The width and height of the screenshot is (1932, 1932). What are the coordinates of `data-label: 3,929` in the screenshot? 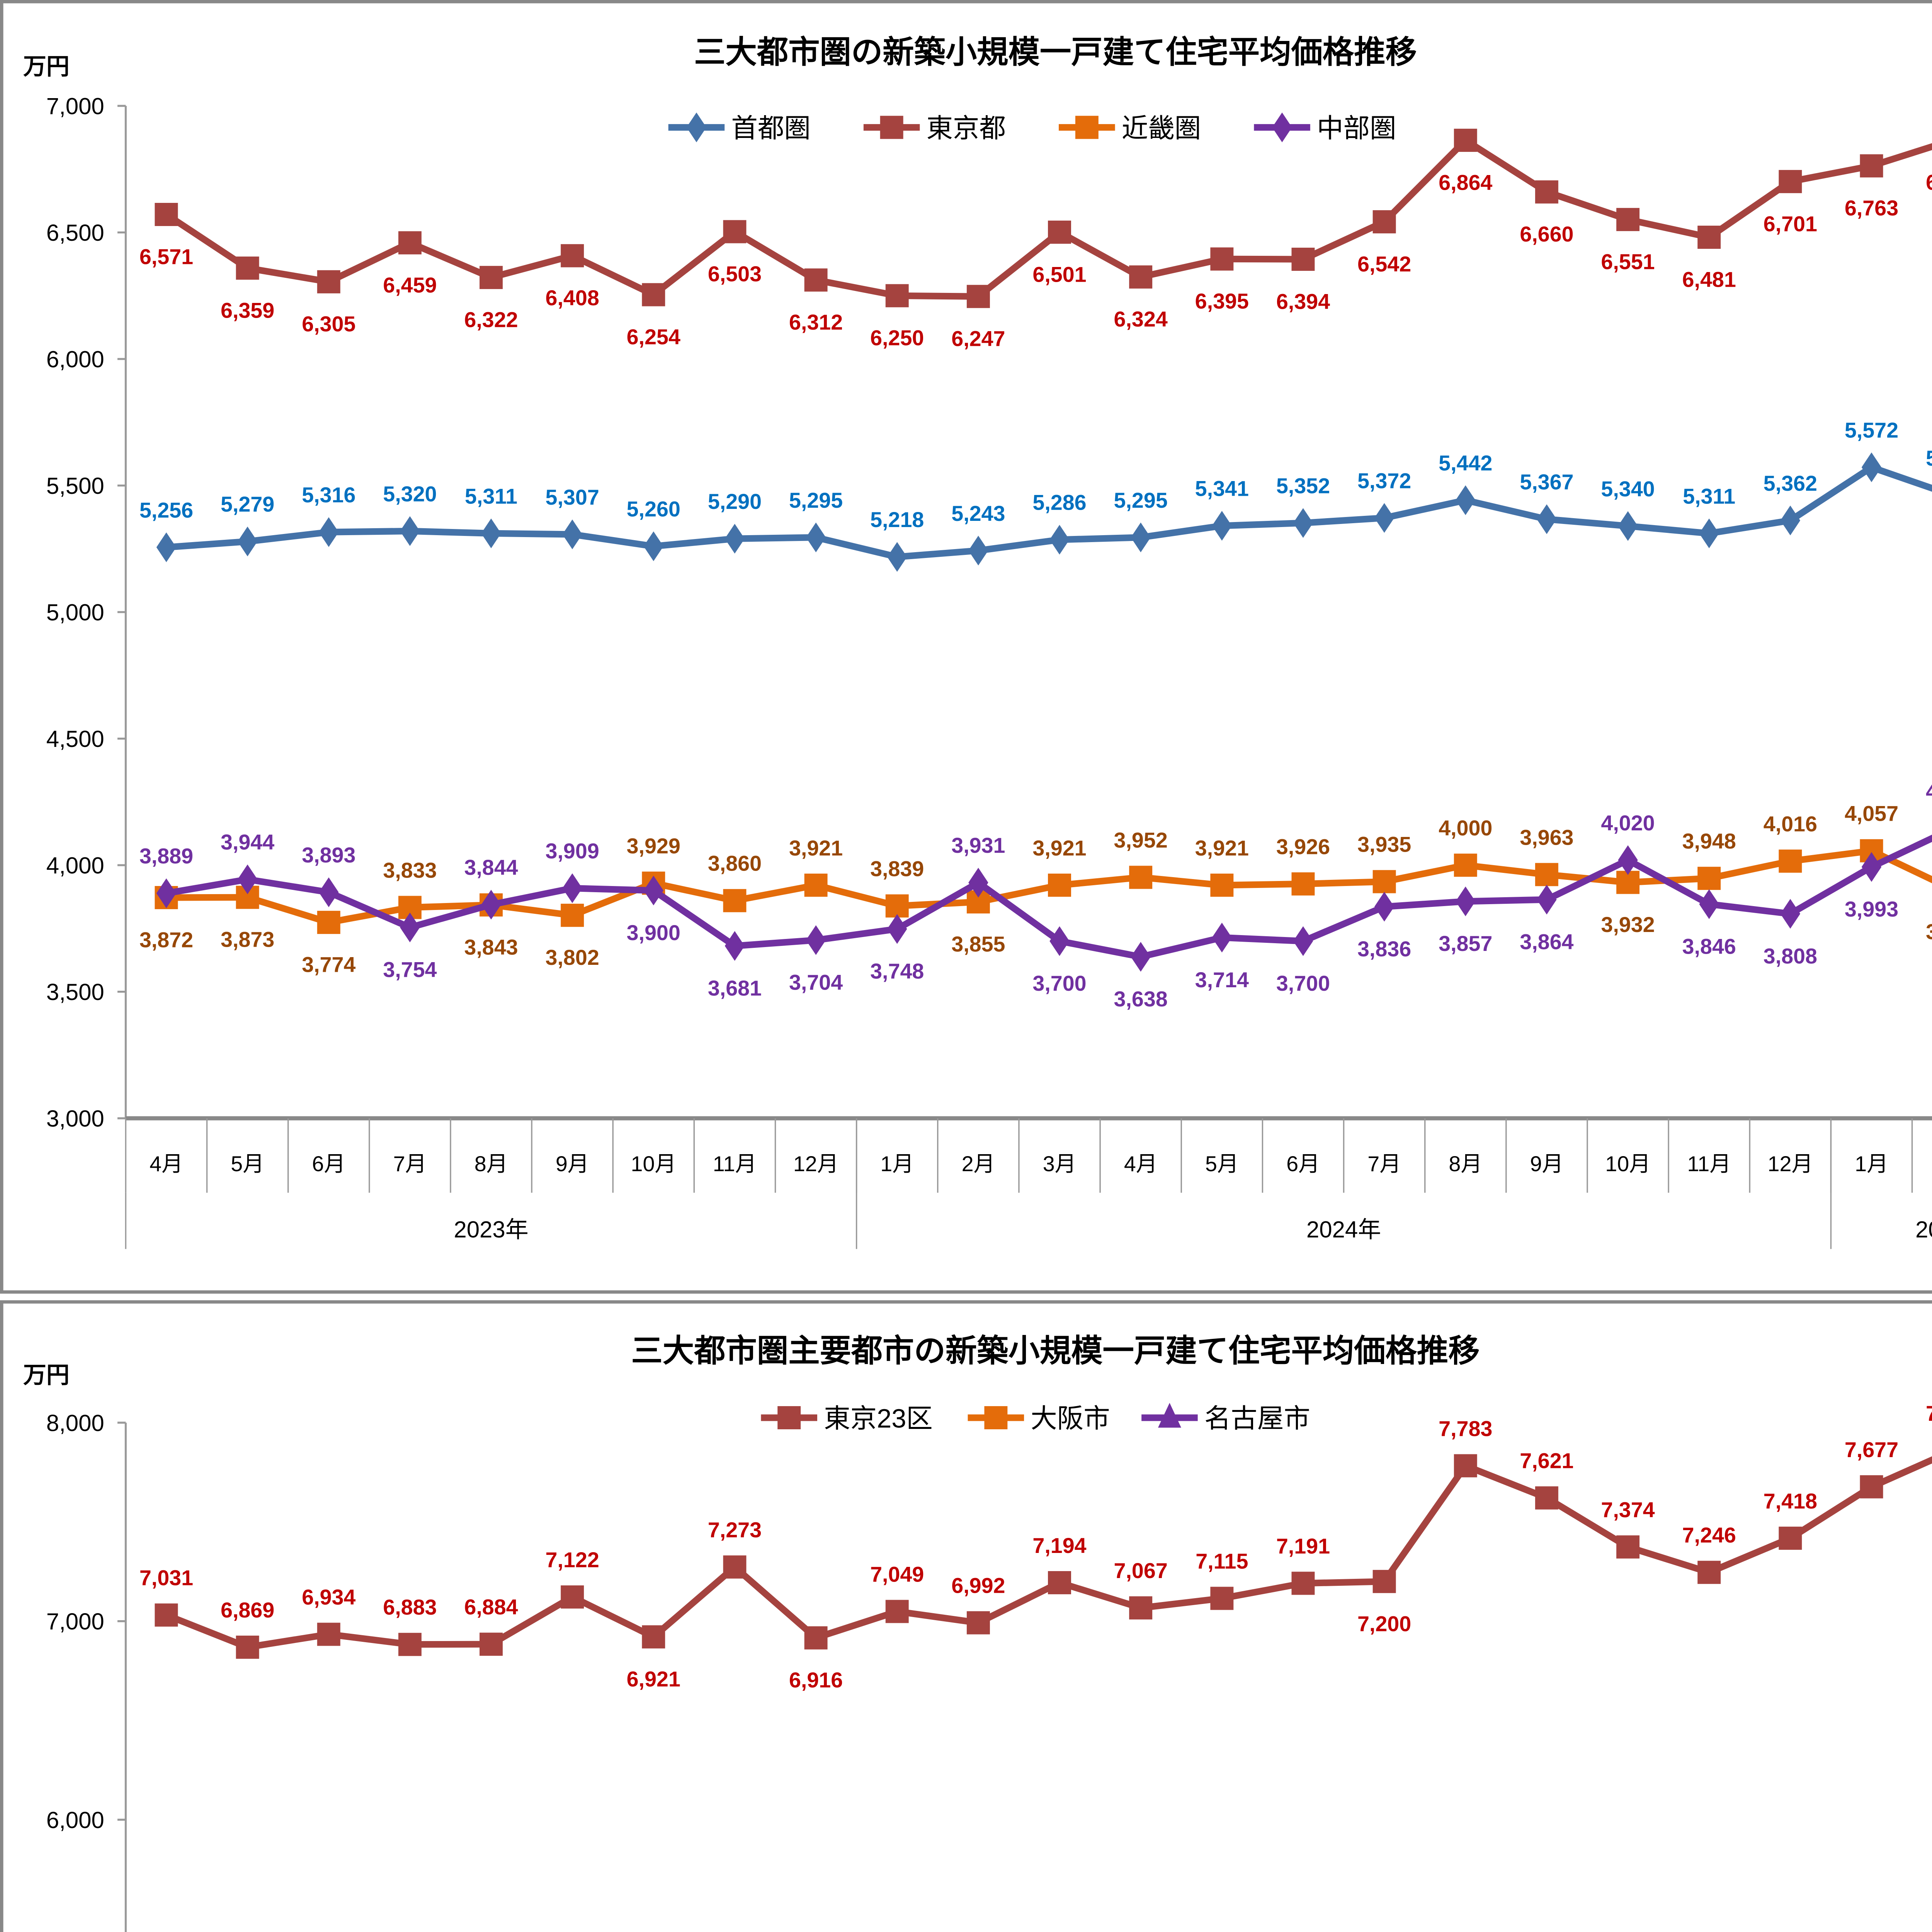 It's located at (653, 846).